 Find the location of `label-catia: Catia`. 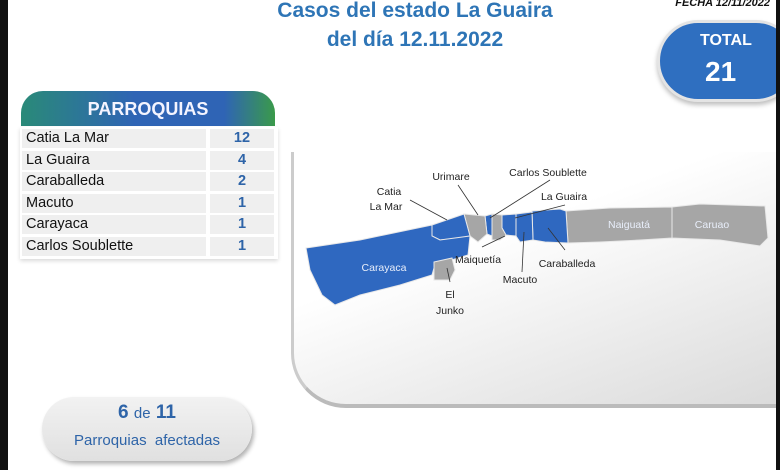

label-catia: Catia is located at coordinates (389, 192).